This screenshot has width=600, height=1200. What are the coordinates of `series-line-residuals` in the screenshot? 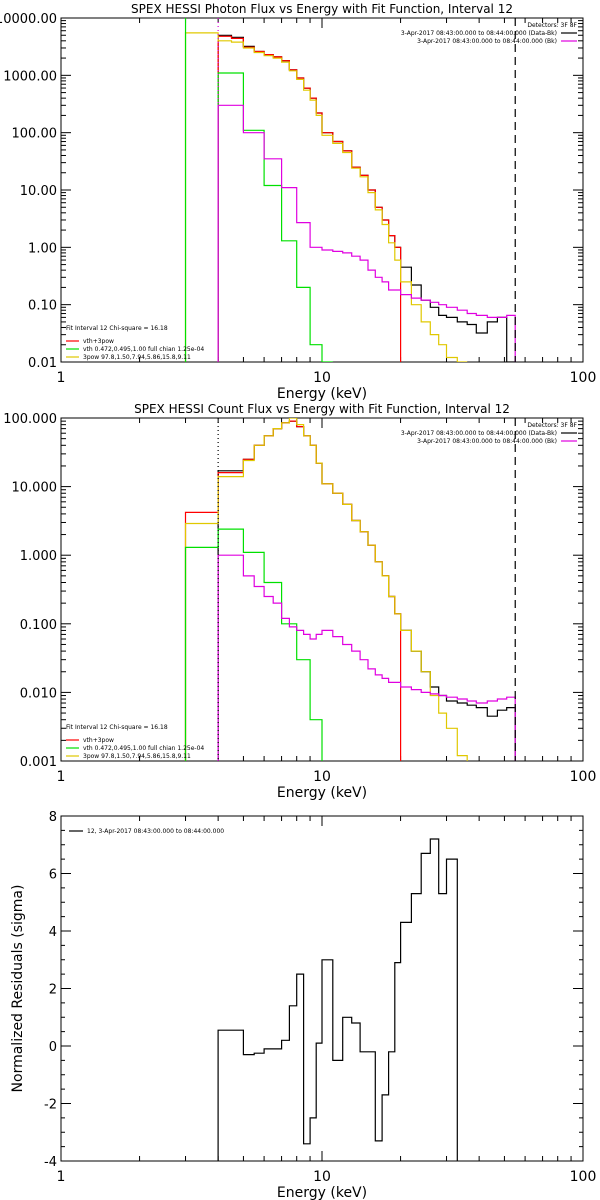 It's located at (337, 999).